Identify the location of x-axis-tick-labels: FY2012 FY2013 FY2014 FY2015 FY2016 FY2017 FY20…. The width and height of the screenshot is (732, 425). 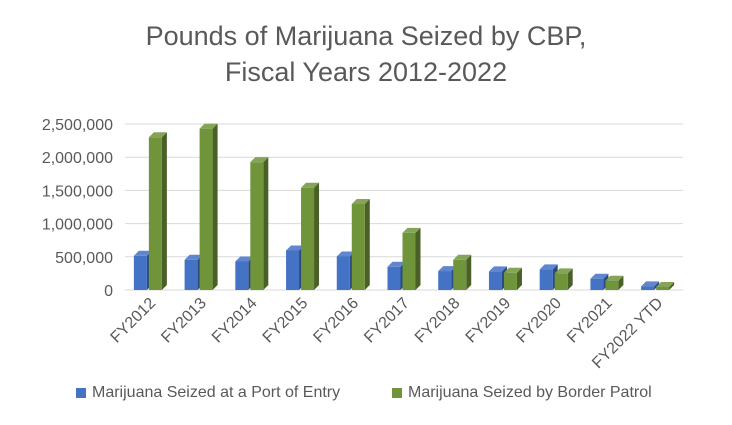
(387, 333).